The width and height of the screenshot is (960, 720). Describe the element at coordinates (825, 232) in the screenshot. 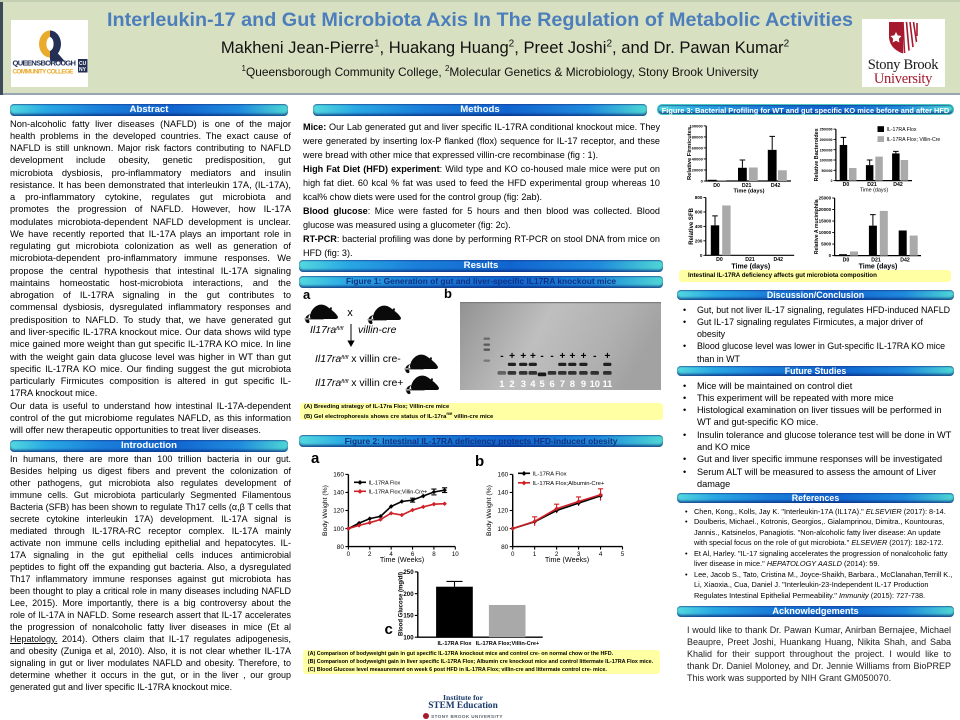

I see `svg-text: 10000` at that location.